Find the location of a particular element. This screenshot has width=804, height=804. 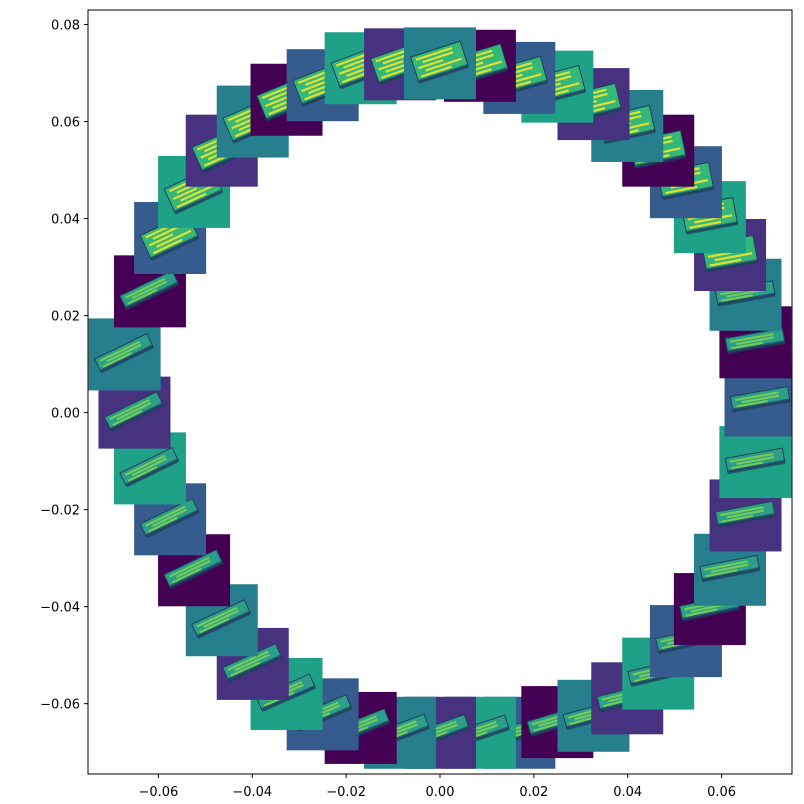

y-tick-label: 0.06 is located at coordinates (65, 123).